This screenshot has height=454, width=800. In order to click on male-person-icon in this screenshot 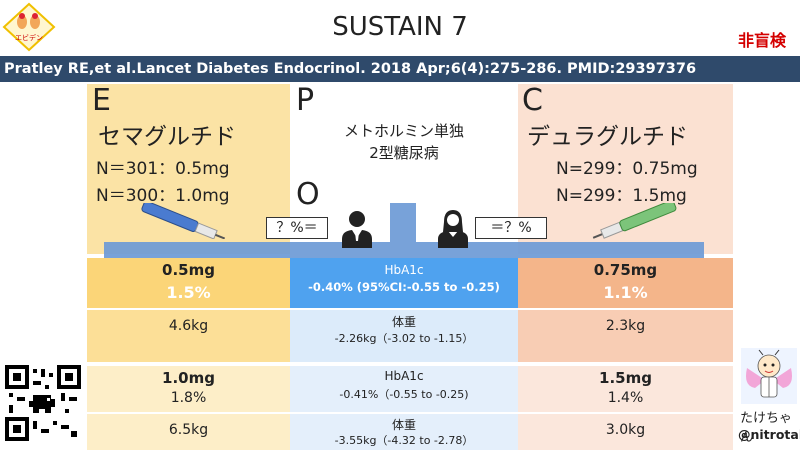, I will do `click(357, 230)`.